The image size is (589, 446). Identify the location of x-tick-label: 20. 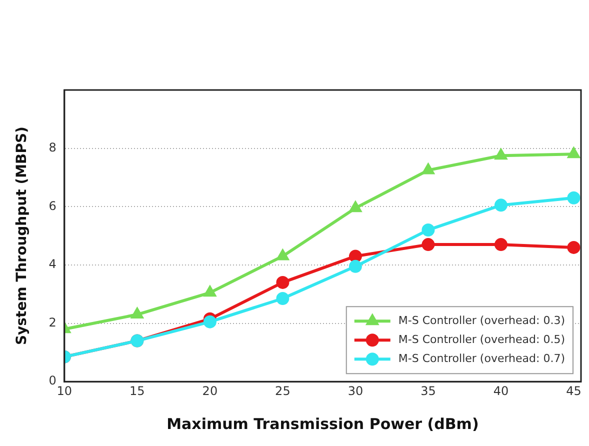
(210, 391).